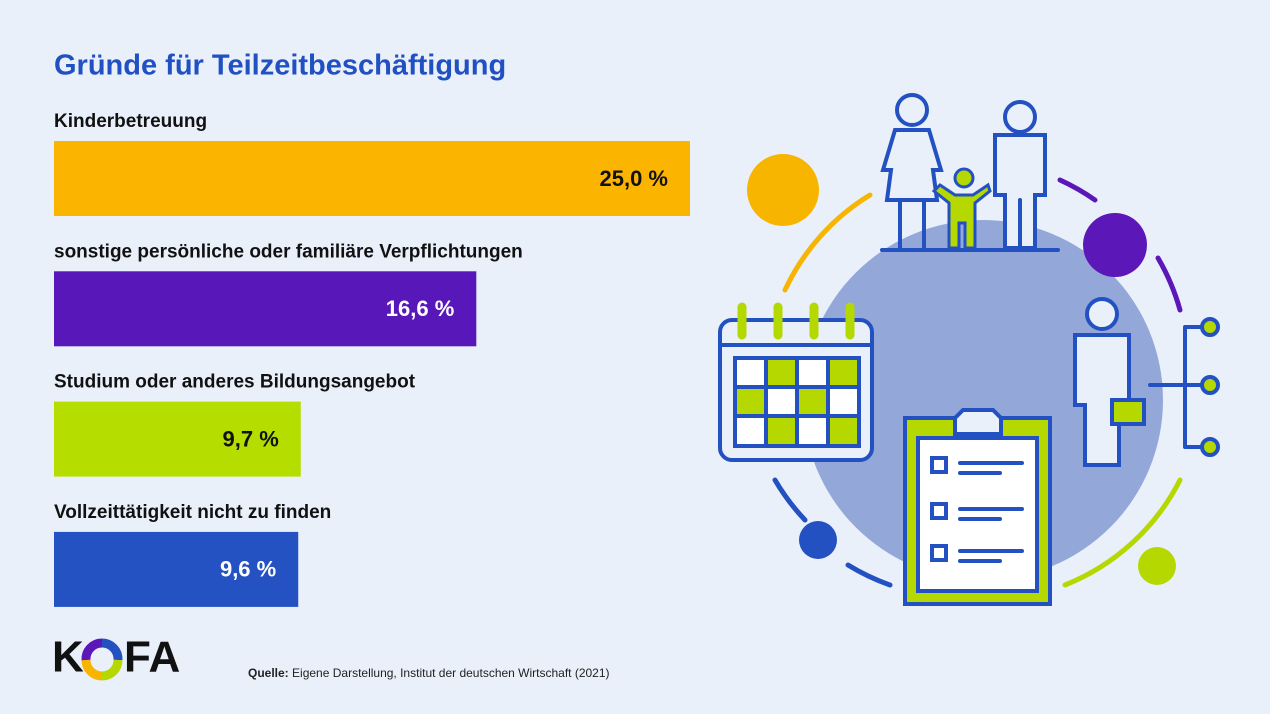  I want to click on logo-ring, so click(102, 659).